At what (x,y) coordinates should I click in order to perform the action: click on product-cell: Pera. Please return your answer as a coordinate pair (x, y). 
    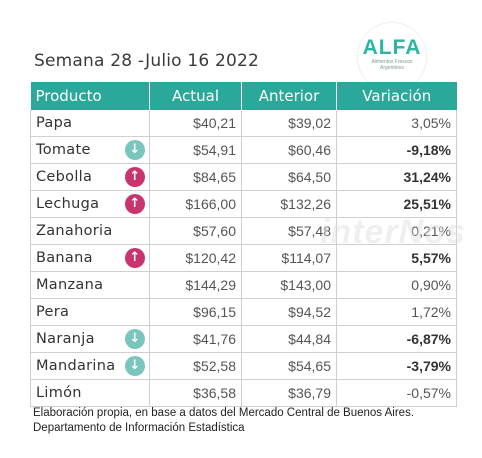
    Looking at the image, I should click on (90, 312).